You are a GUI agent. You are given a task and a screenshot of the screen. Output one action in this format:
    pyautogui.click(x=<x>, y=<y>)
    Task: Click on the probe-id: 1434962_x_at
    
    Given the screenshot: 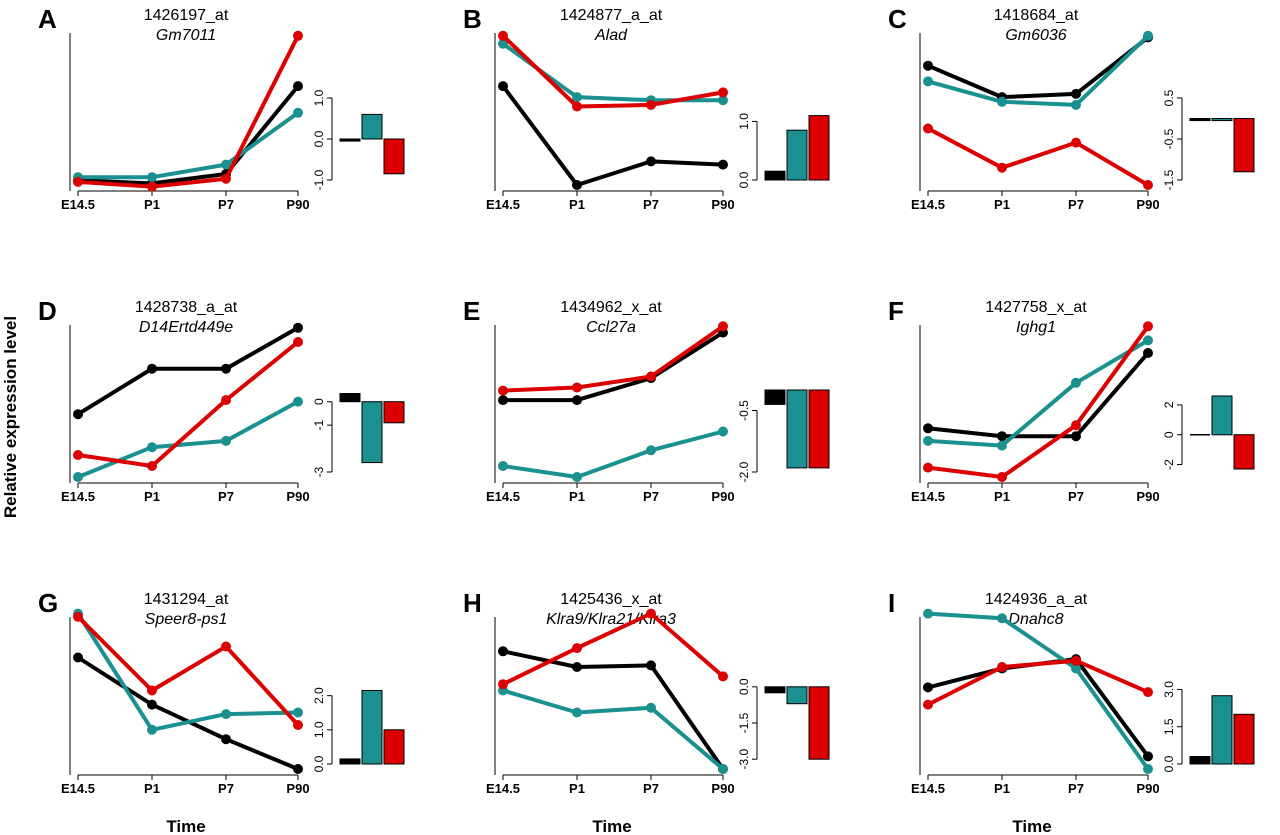 What is the action you would take?
    pyautogui.click(x=611, y=307)
    